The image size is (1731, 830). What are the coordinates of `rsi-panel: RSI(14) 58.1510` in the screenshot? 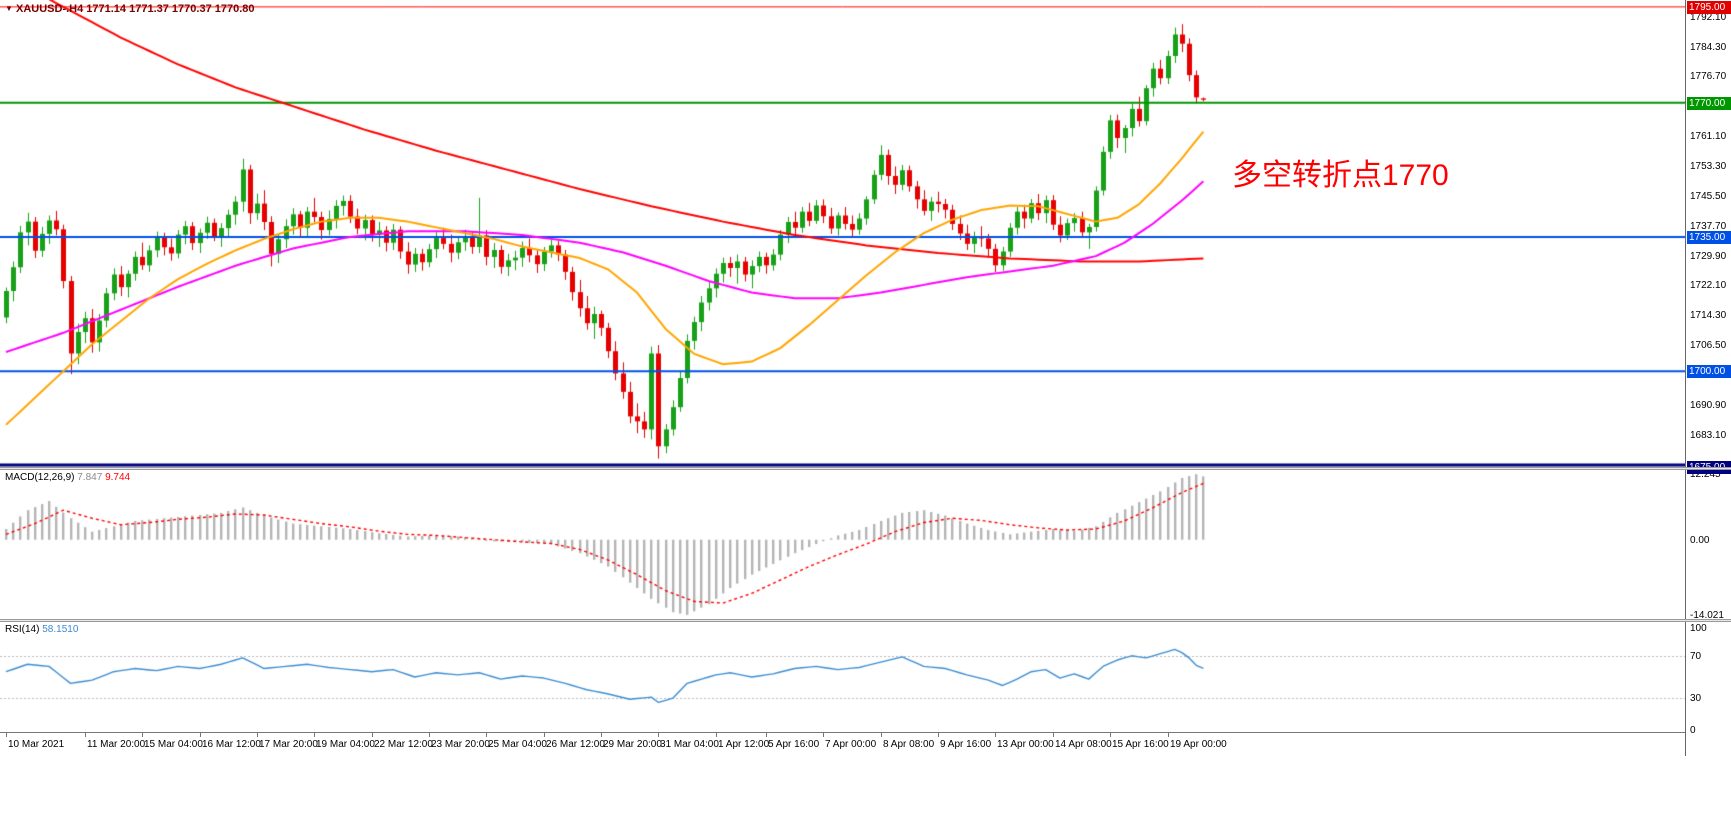 It's located at (842, 677).